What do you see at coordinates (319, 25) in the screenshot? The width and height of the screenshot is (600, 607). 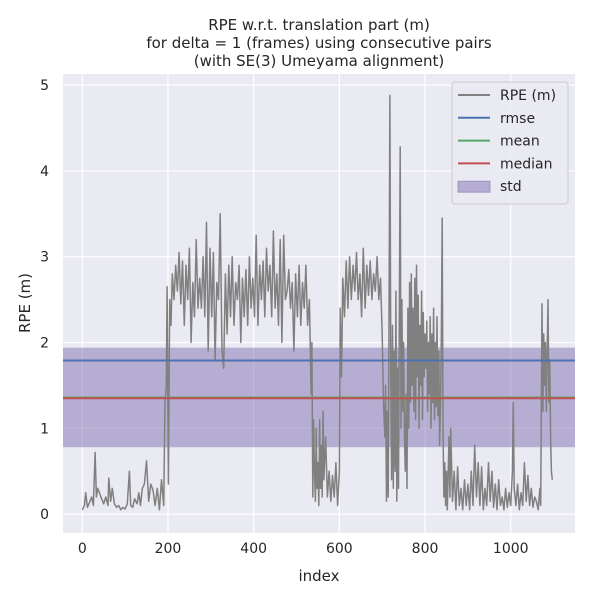 I see `chart-title-line-1: RPE w.r.t. translation part (m)` at bounding box center [319, 25].